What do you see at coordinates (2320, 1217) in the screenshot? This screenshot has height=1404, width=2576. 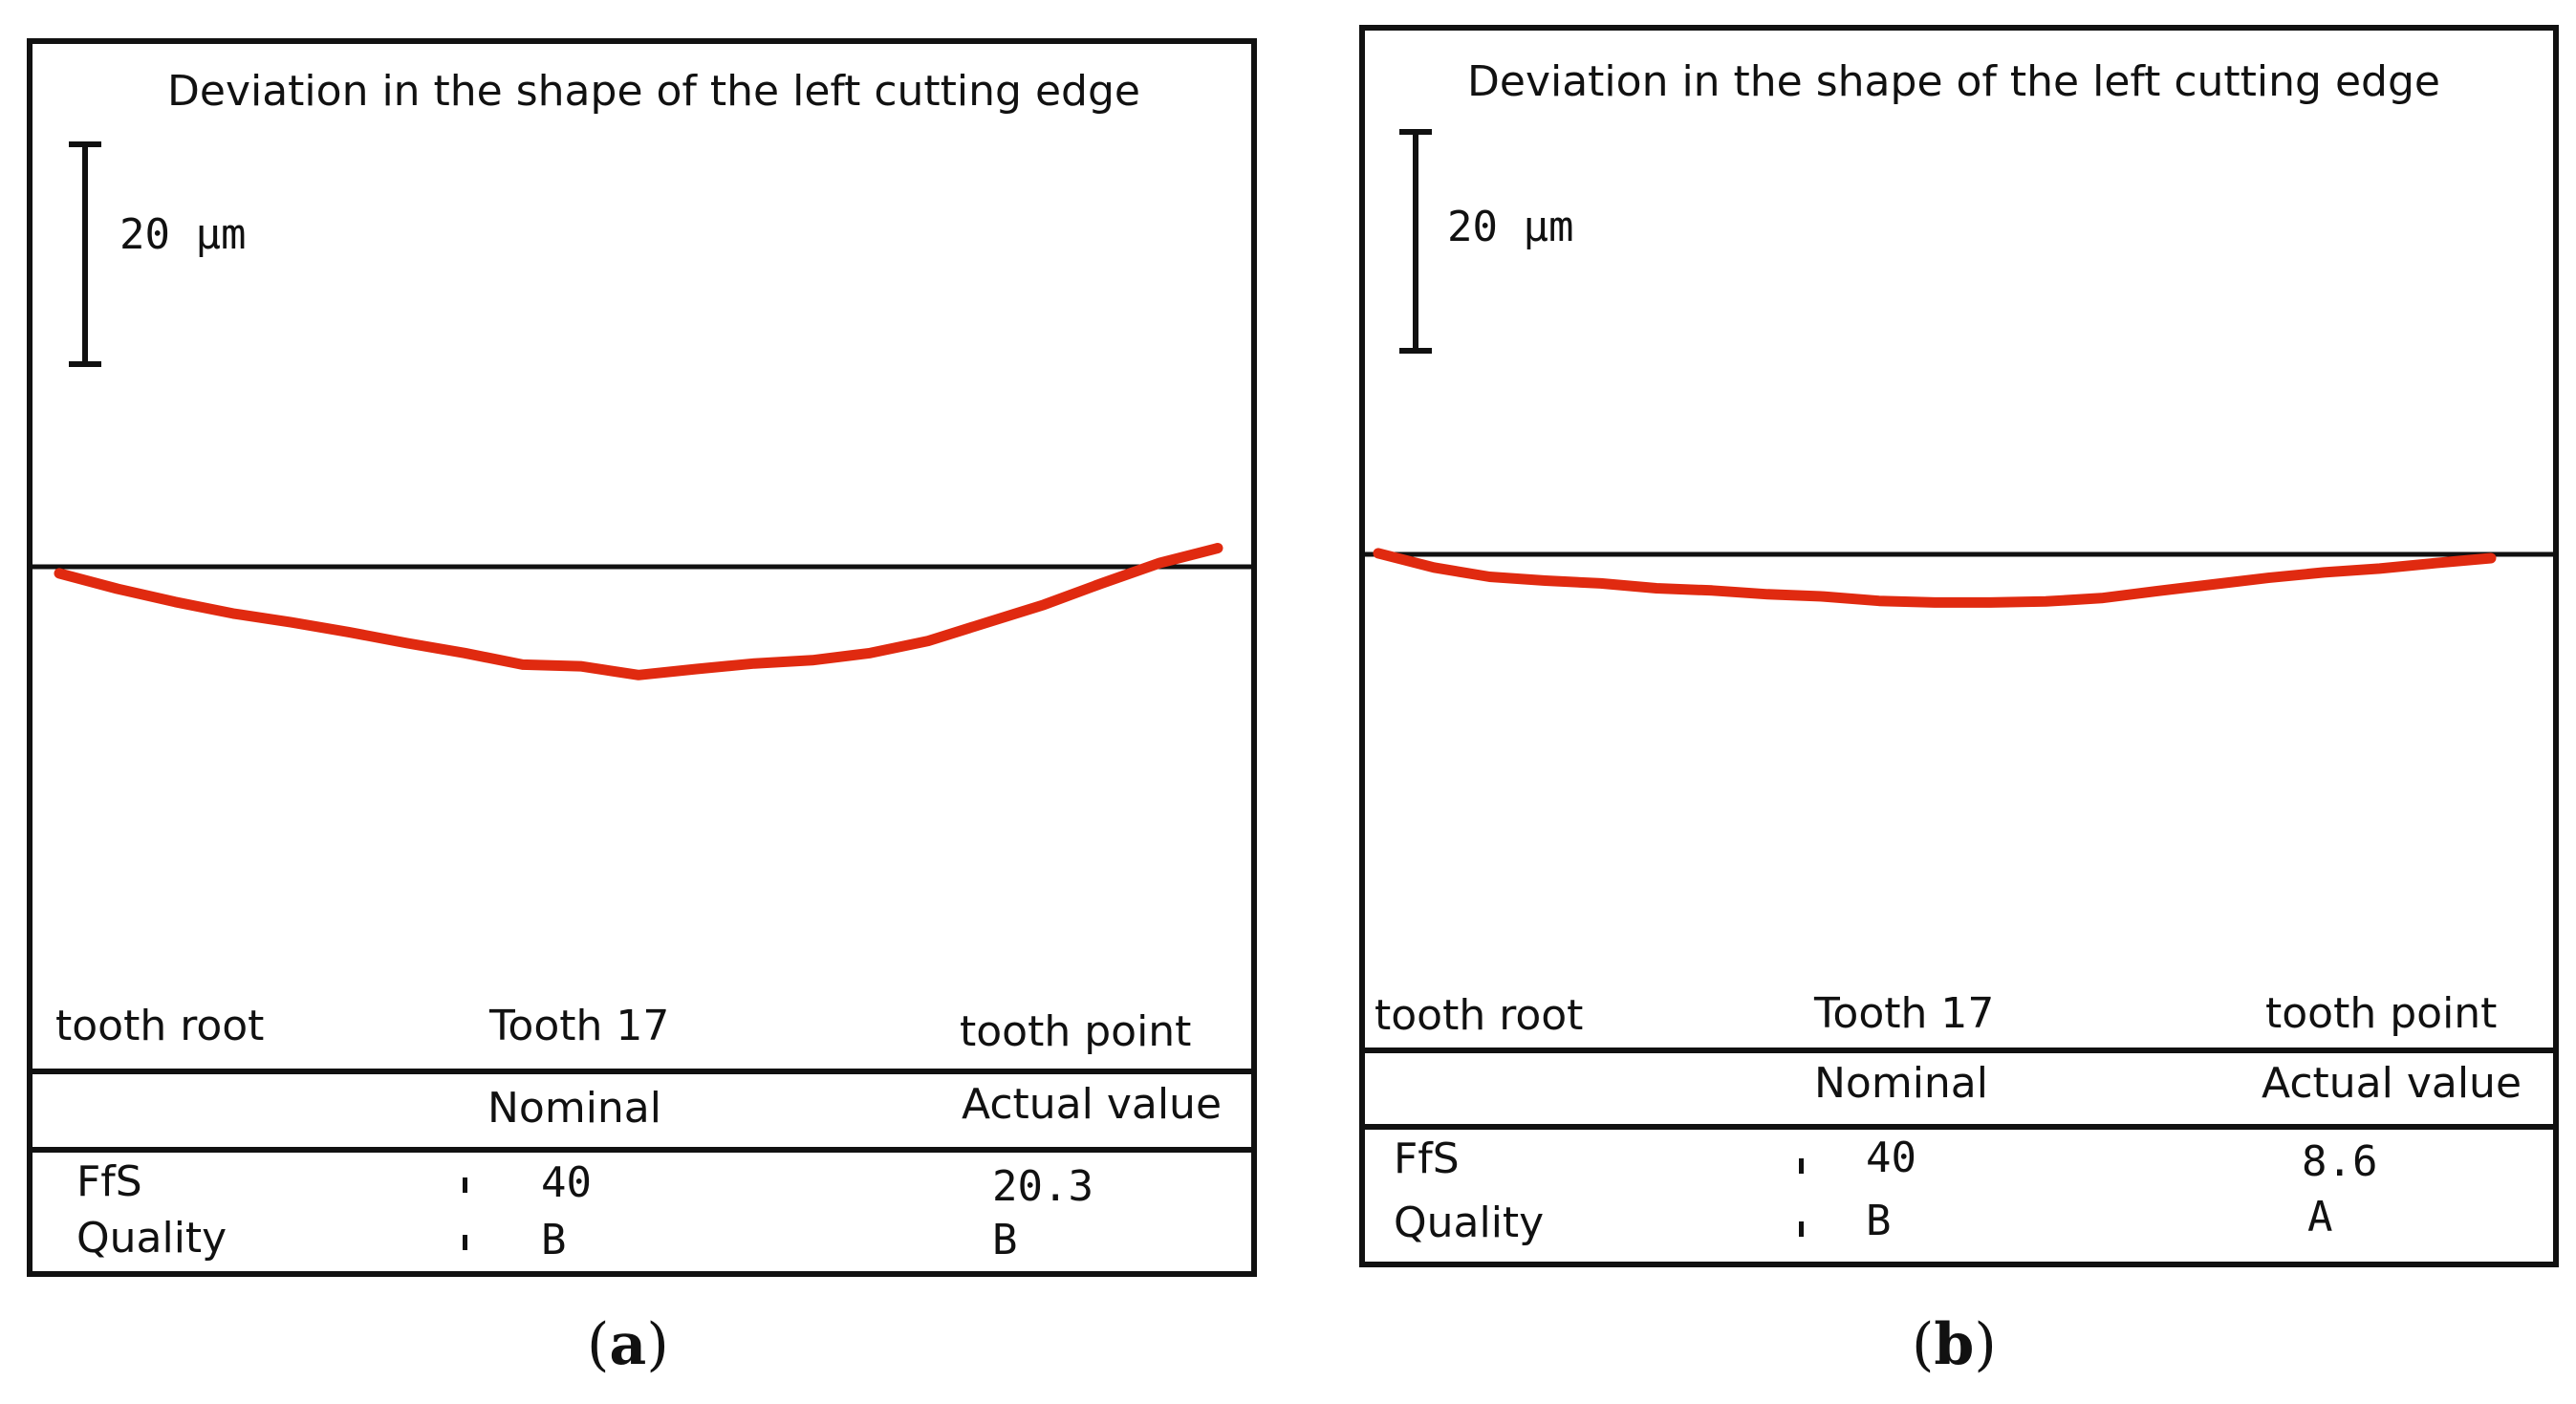 I see `quality-actual: A` at bounding box center [2320, 1217].